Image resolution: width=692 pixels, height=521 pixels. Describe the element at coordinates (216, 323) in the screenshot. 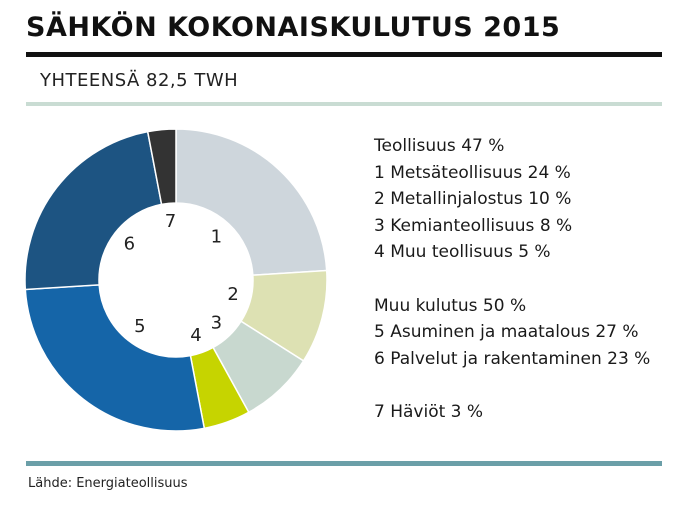

I see `donut-label-3: 3` at that location.